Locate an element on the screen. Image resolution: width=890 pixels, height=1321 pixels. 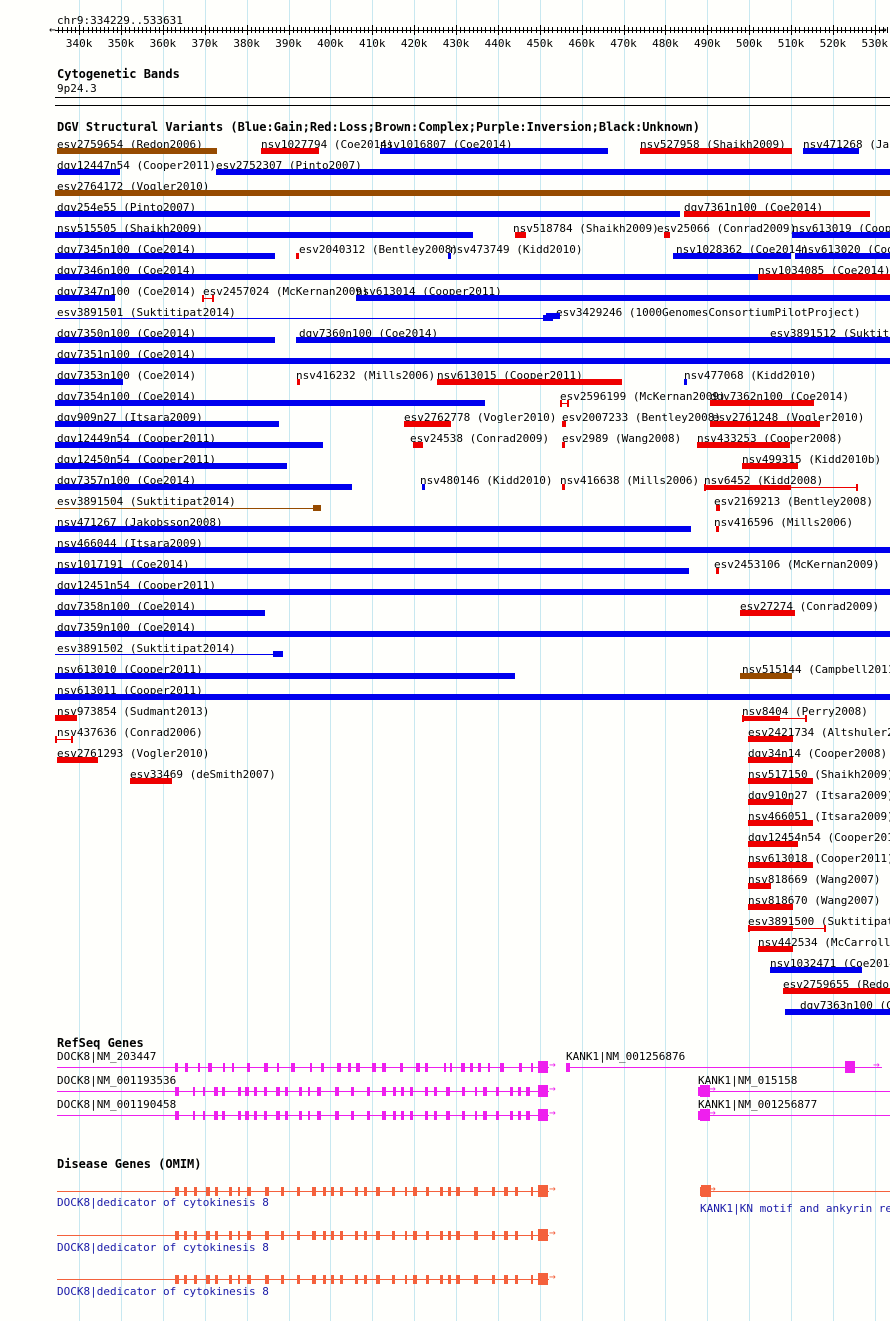
variant-label: nsv477068 (Kidd2010) is located at coordinates (750, 375).